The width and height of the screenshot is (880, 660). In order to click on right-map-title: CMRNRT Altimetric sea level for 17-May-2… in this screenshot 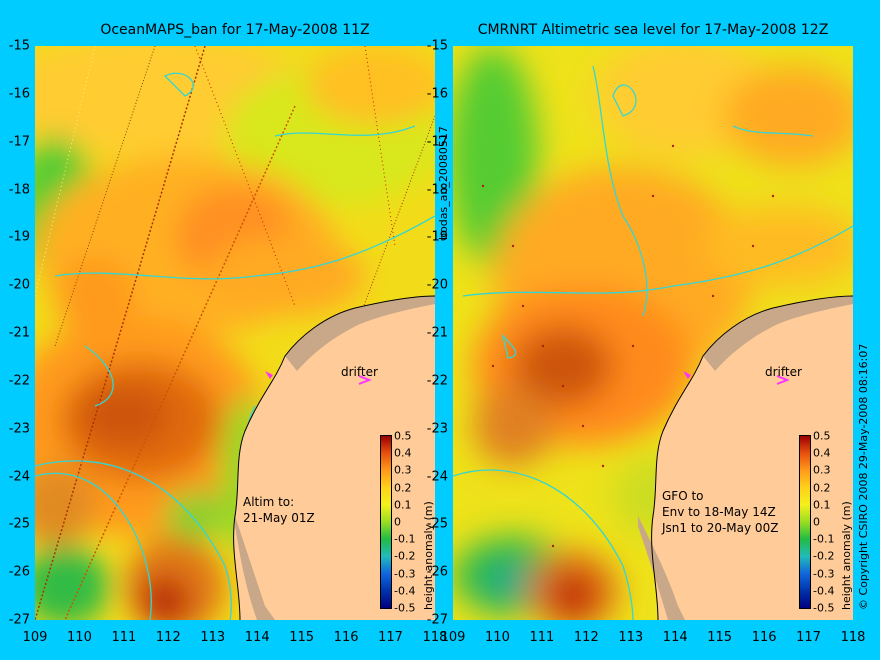, I will do `click(653, 30)`.